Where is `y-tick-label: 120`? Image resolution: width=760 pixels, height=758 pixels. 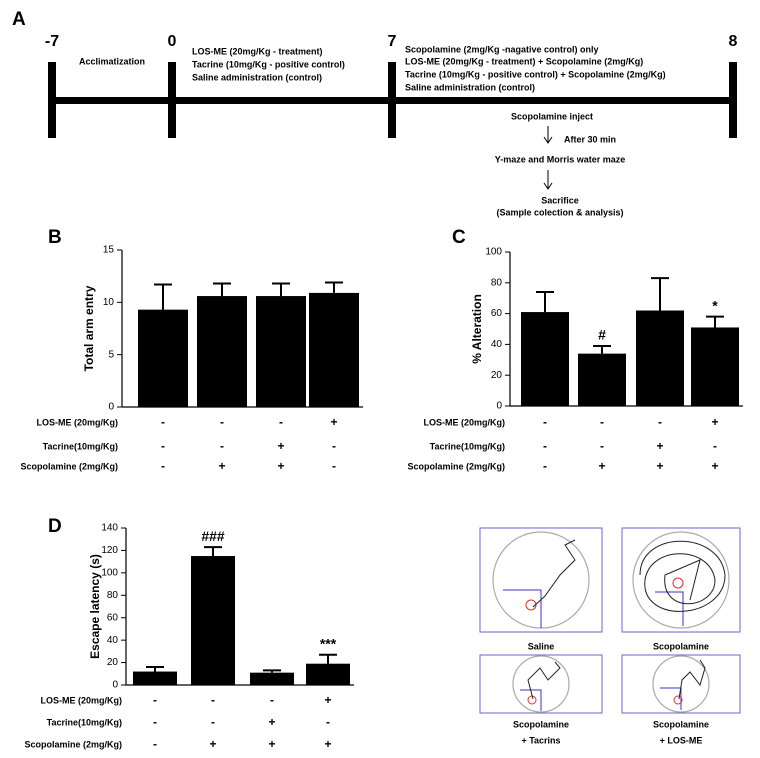
y-tick-label: 120 is located at coordinates (109, 550).